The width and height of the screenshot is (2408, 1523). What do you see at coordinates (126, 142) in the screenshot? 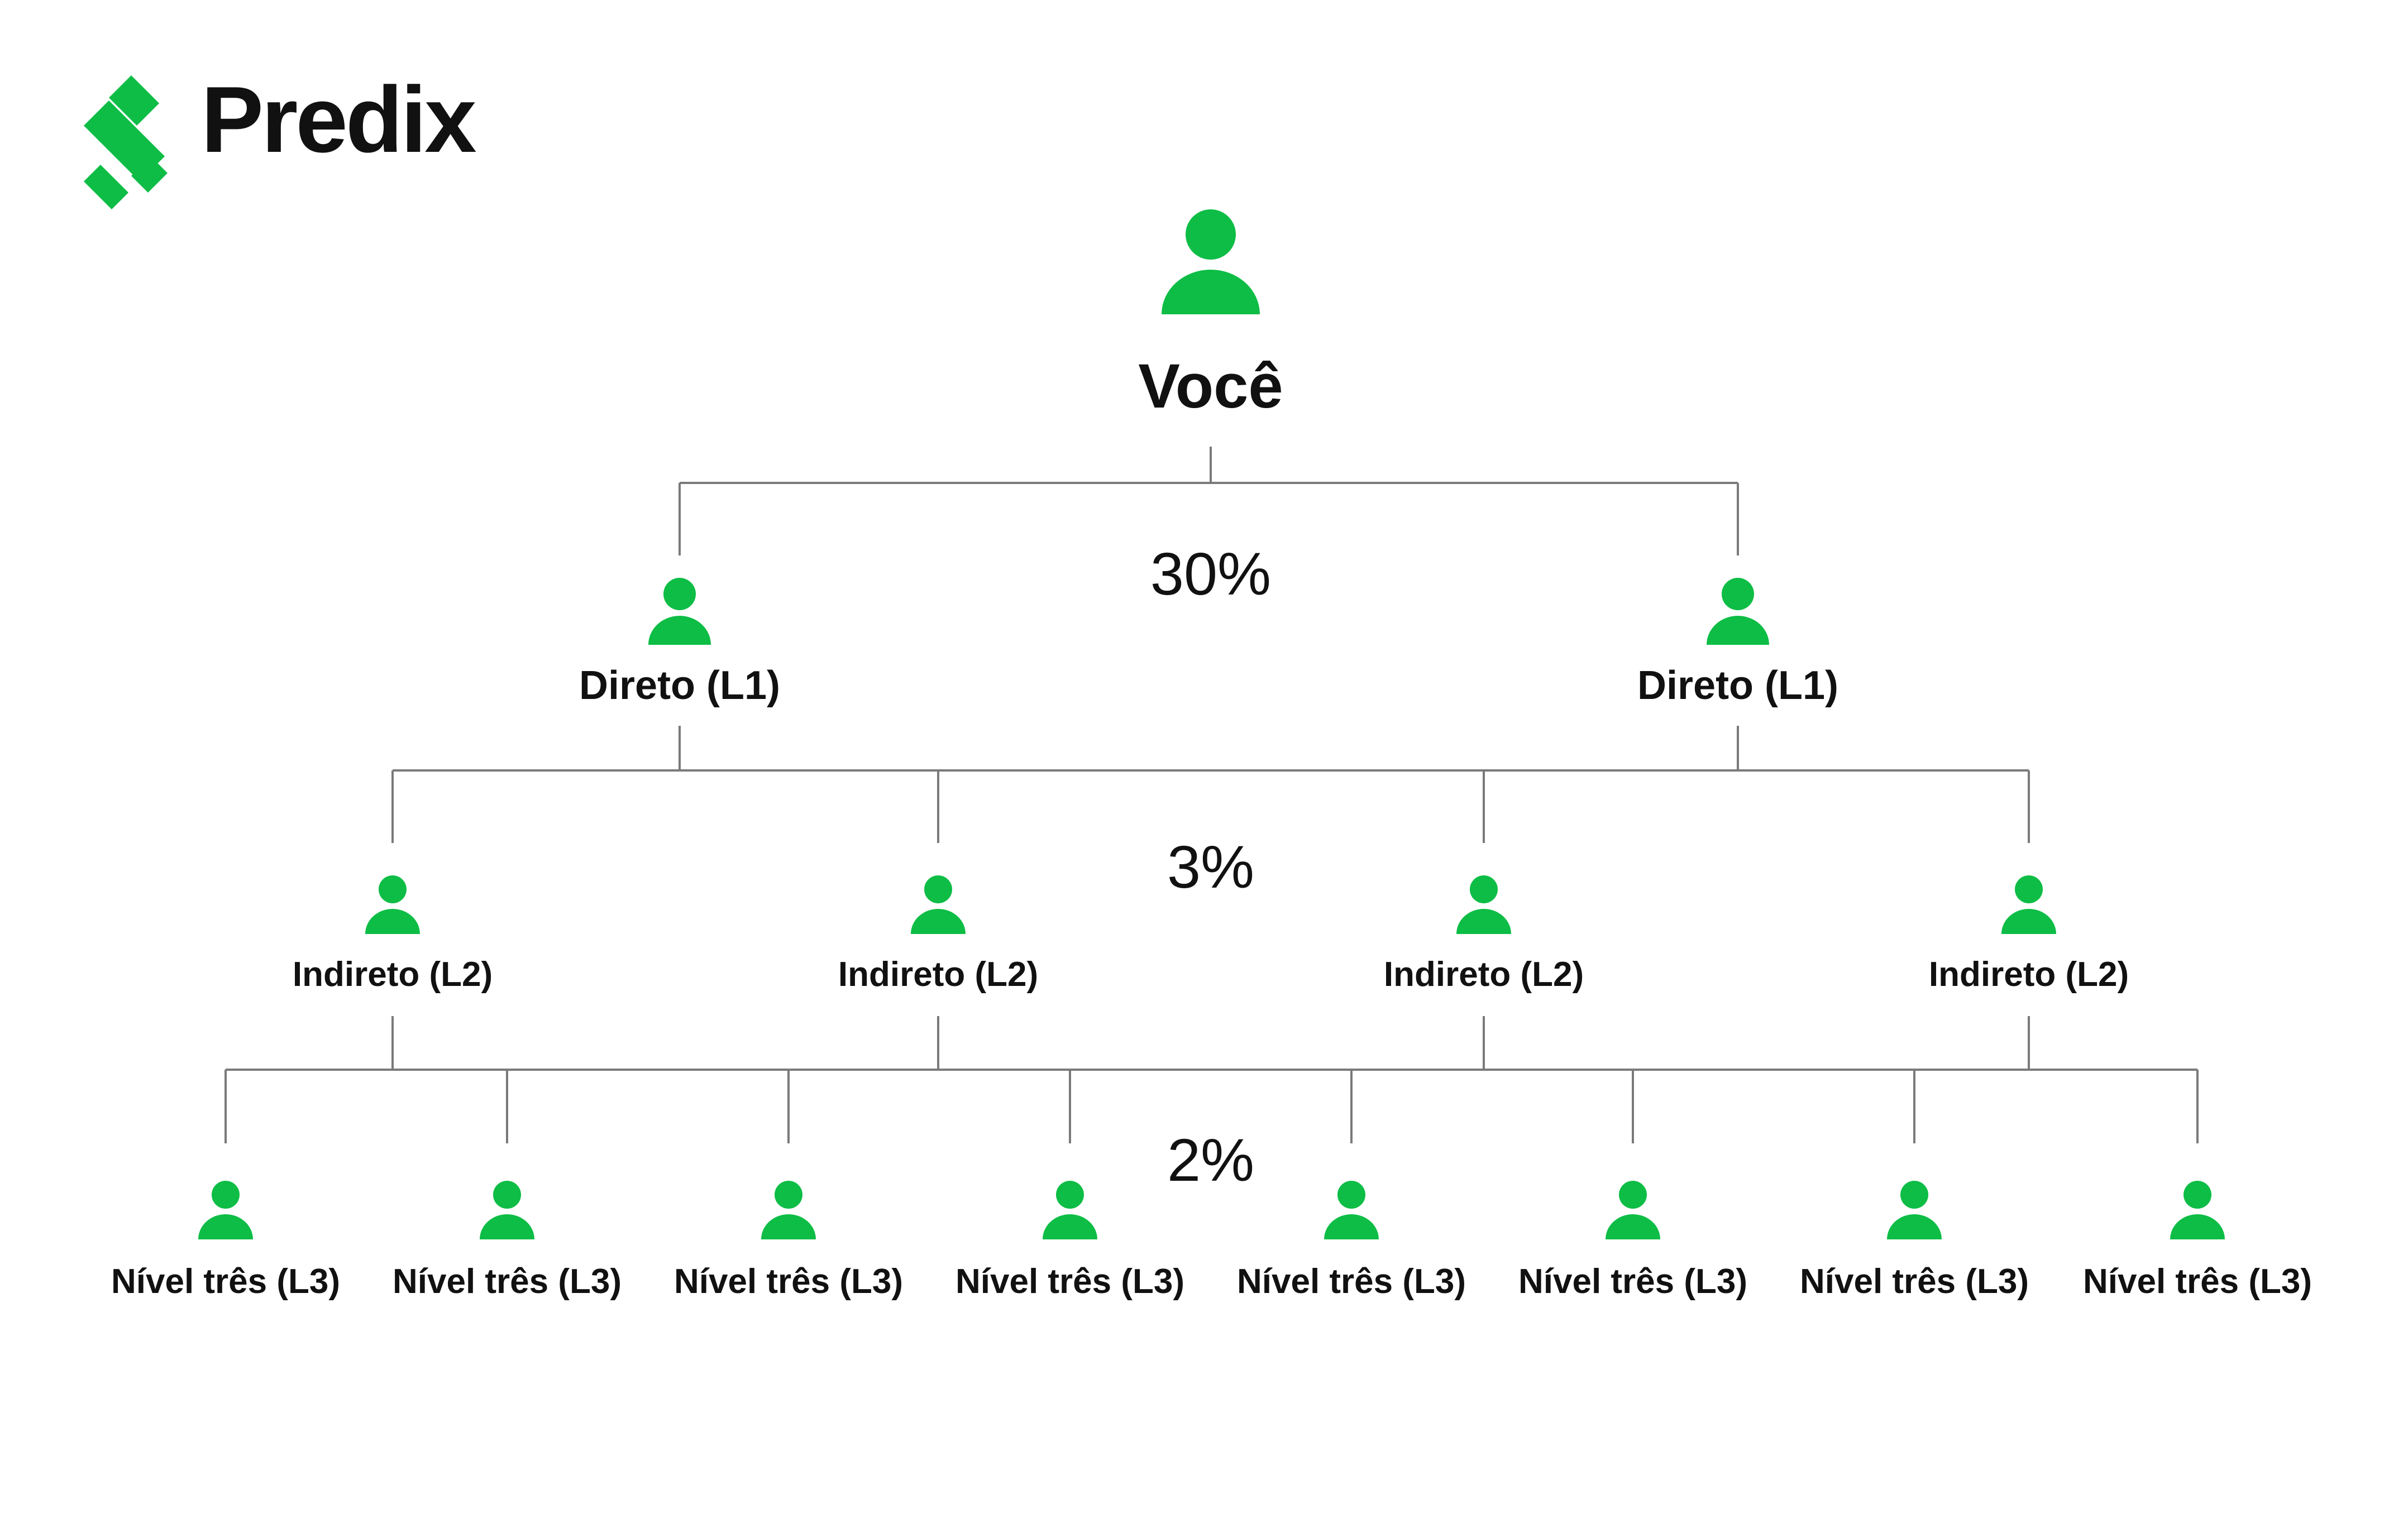
I see `percent-cross-logo-icon` at bounding box center [126, 142].